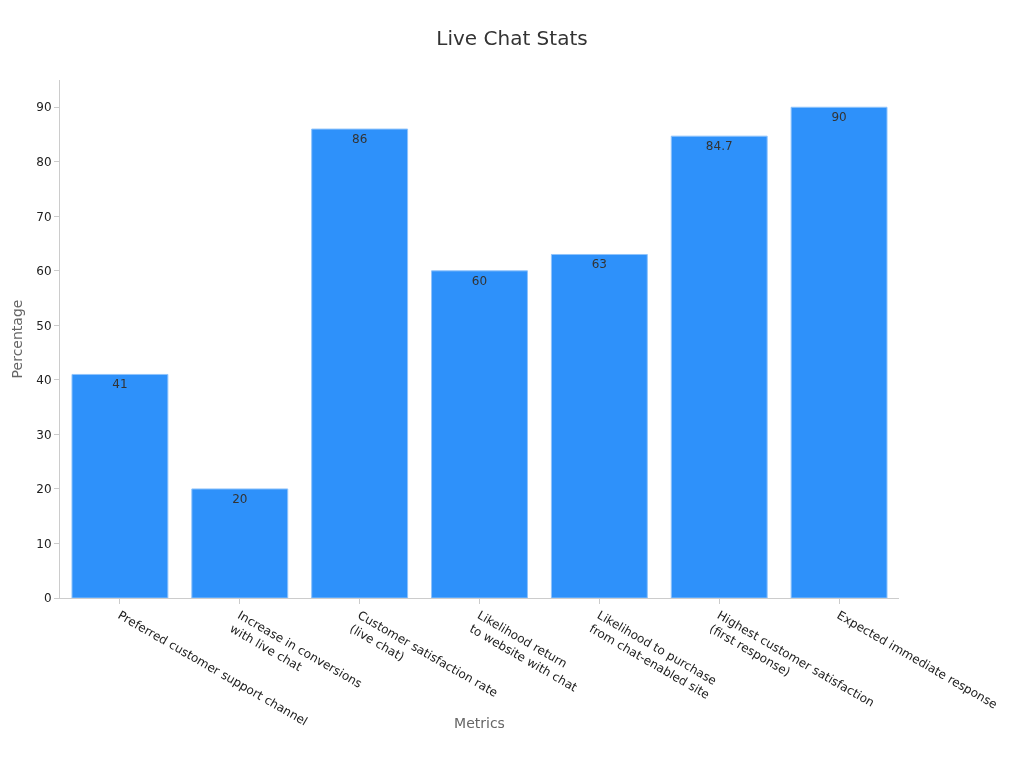  I want to click on chart-title: Live Chat Stats, so click(512, 37).